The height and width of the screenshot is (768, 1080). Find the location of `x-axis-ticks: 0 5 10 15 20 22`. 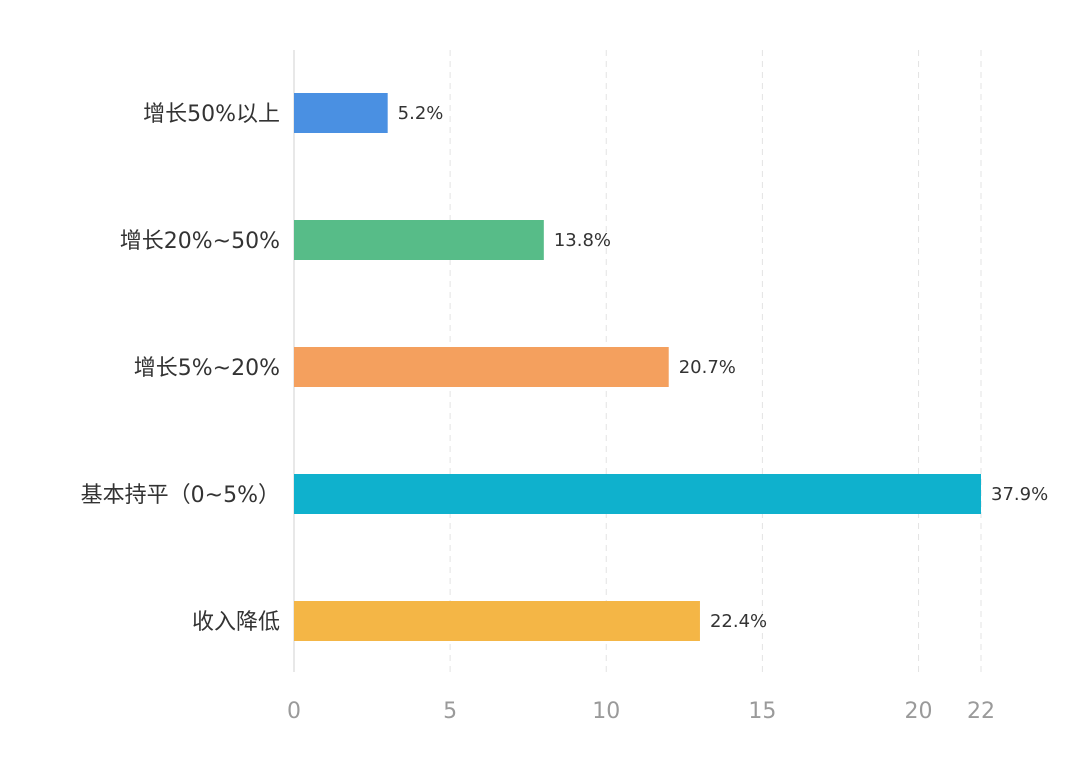

x-axis-ticks: 0 5 10 15 20 22 is located at coordinates (641, 711).